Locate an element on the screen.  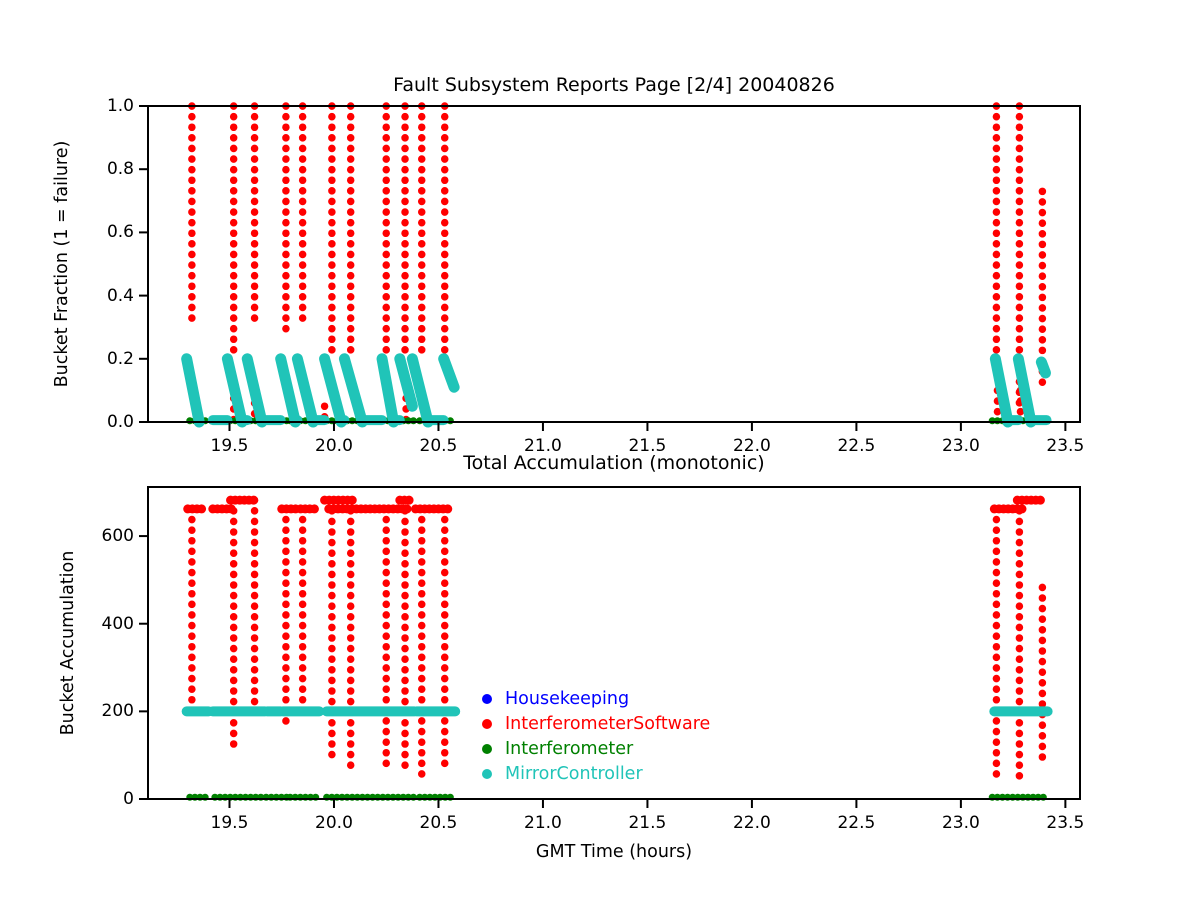
y-tick-label: 600 is located at coordinates (117, 536).